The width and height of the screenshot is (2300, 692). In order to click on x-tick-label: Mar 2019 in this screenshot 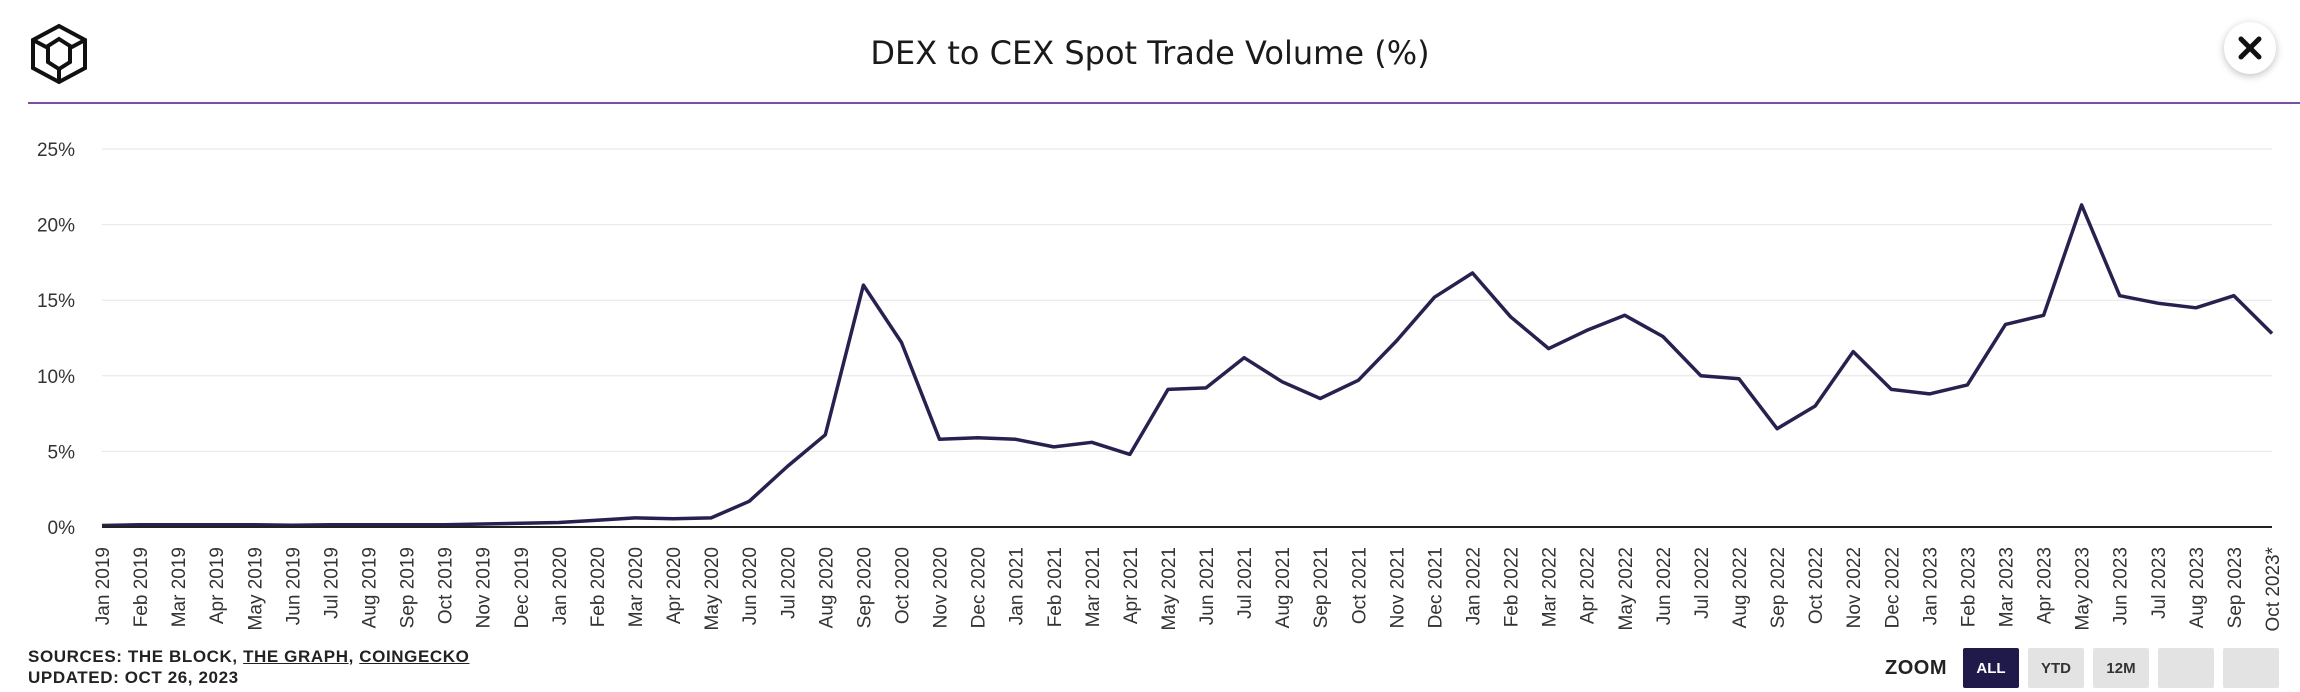, I will do `click(179, 587)`.